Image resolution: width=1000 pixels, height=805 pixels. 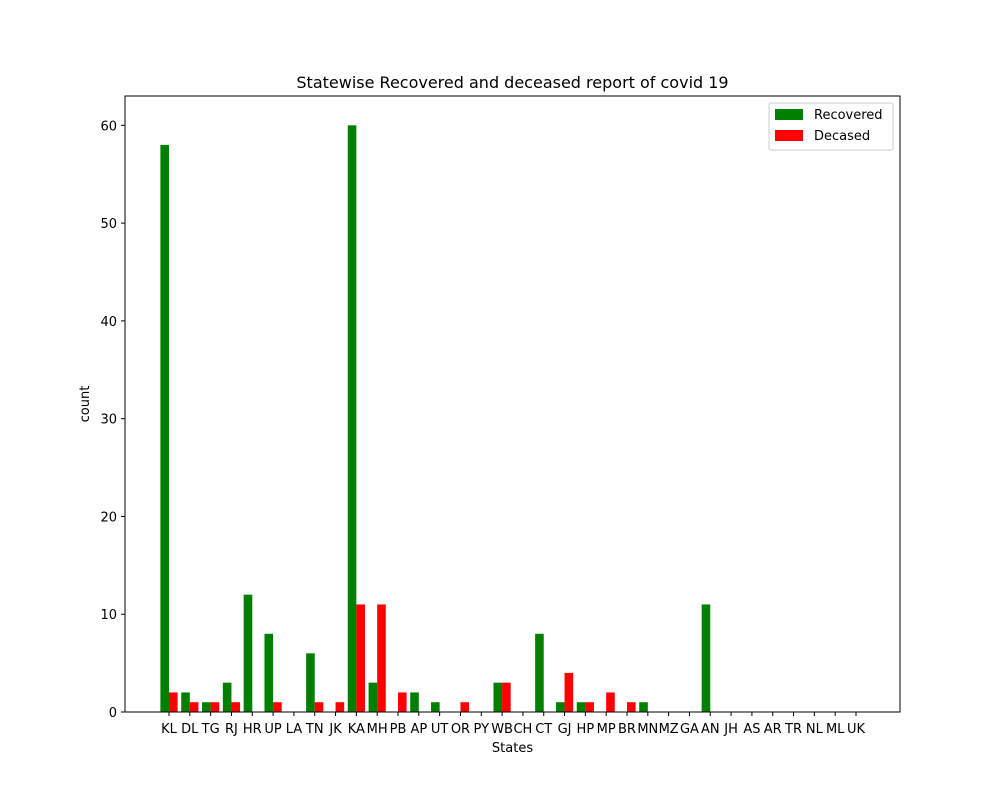 I want to click on bar-recovered-ka, so click(x=352, y=418).